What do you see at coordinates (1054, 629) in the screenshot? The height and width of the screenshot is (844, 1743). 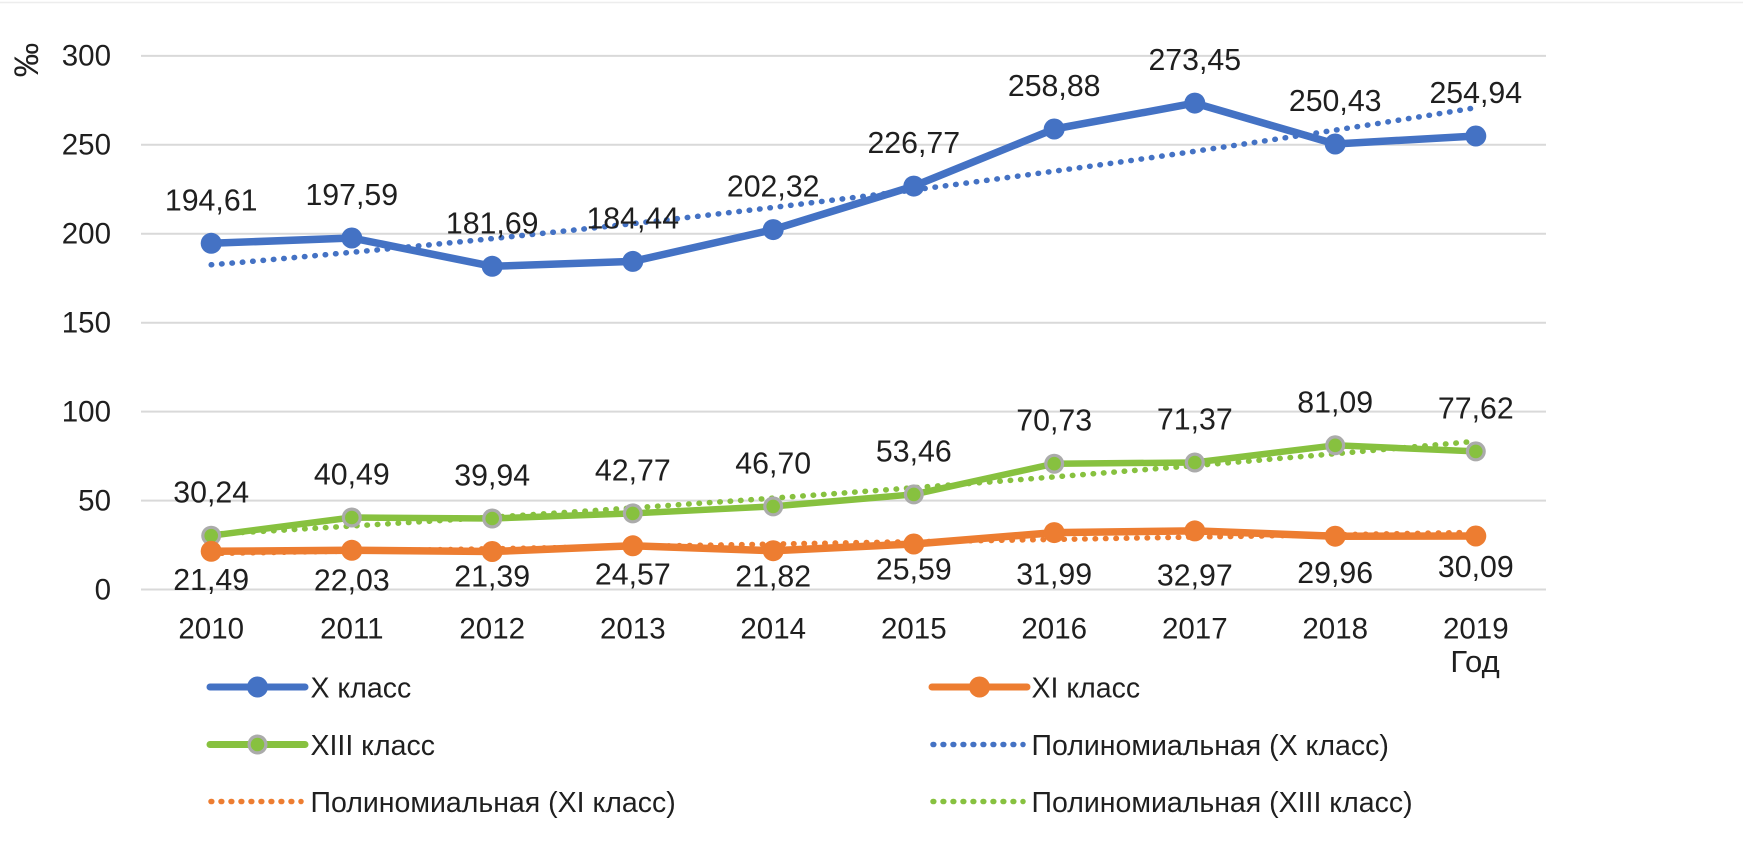 I see `svg-text: 2016` at bounding box center [1054, 629].